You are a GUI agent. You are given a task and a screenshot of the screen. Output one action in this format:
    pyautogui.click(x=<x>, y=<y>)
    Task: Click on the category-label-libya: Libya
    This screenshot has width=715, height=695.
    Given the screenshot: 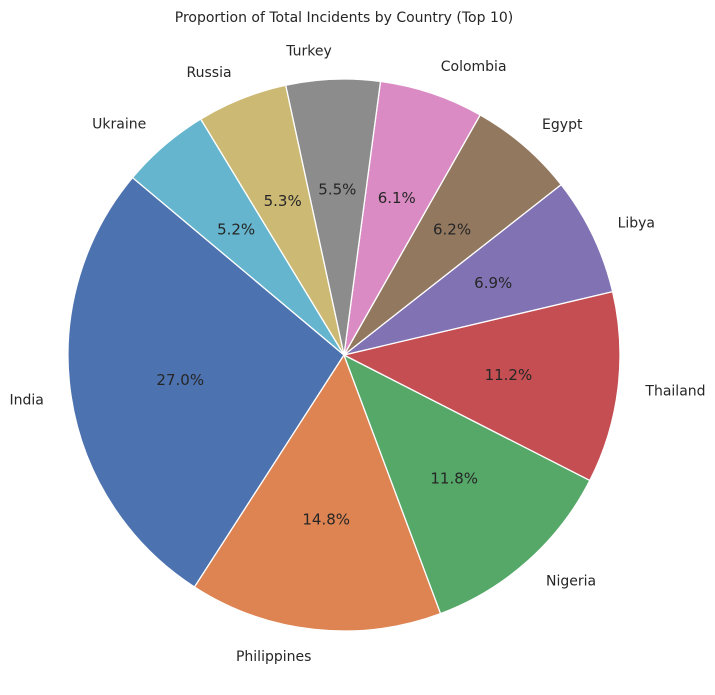 What is the action you would take?
    pyautogui.click(x=636, y=223)
    